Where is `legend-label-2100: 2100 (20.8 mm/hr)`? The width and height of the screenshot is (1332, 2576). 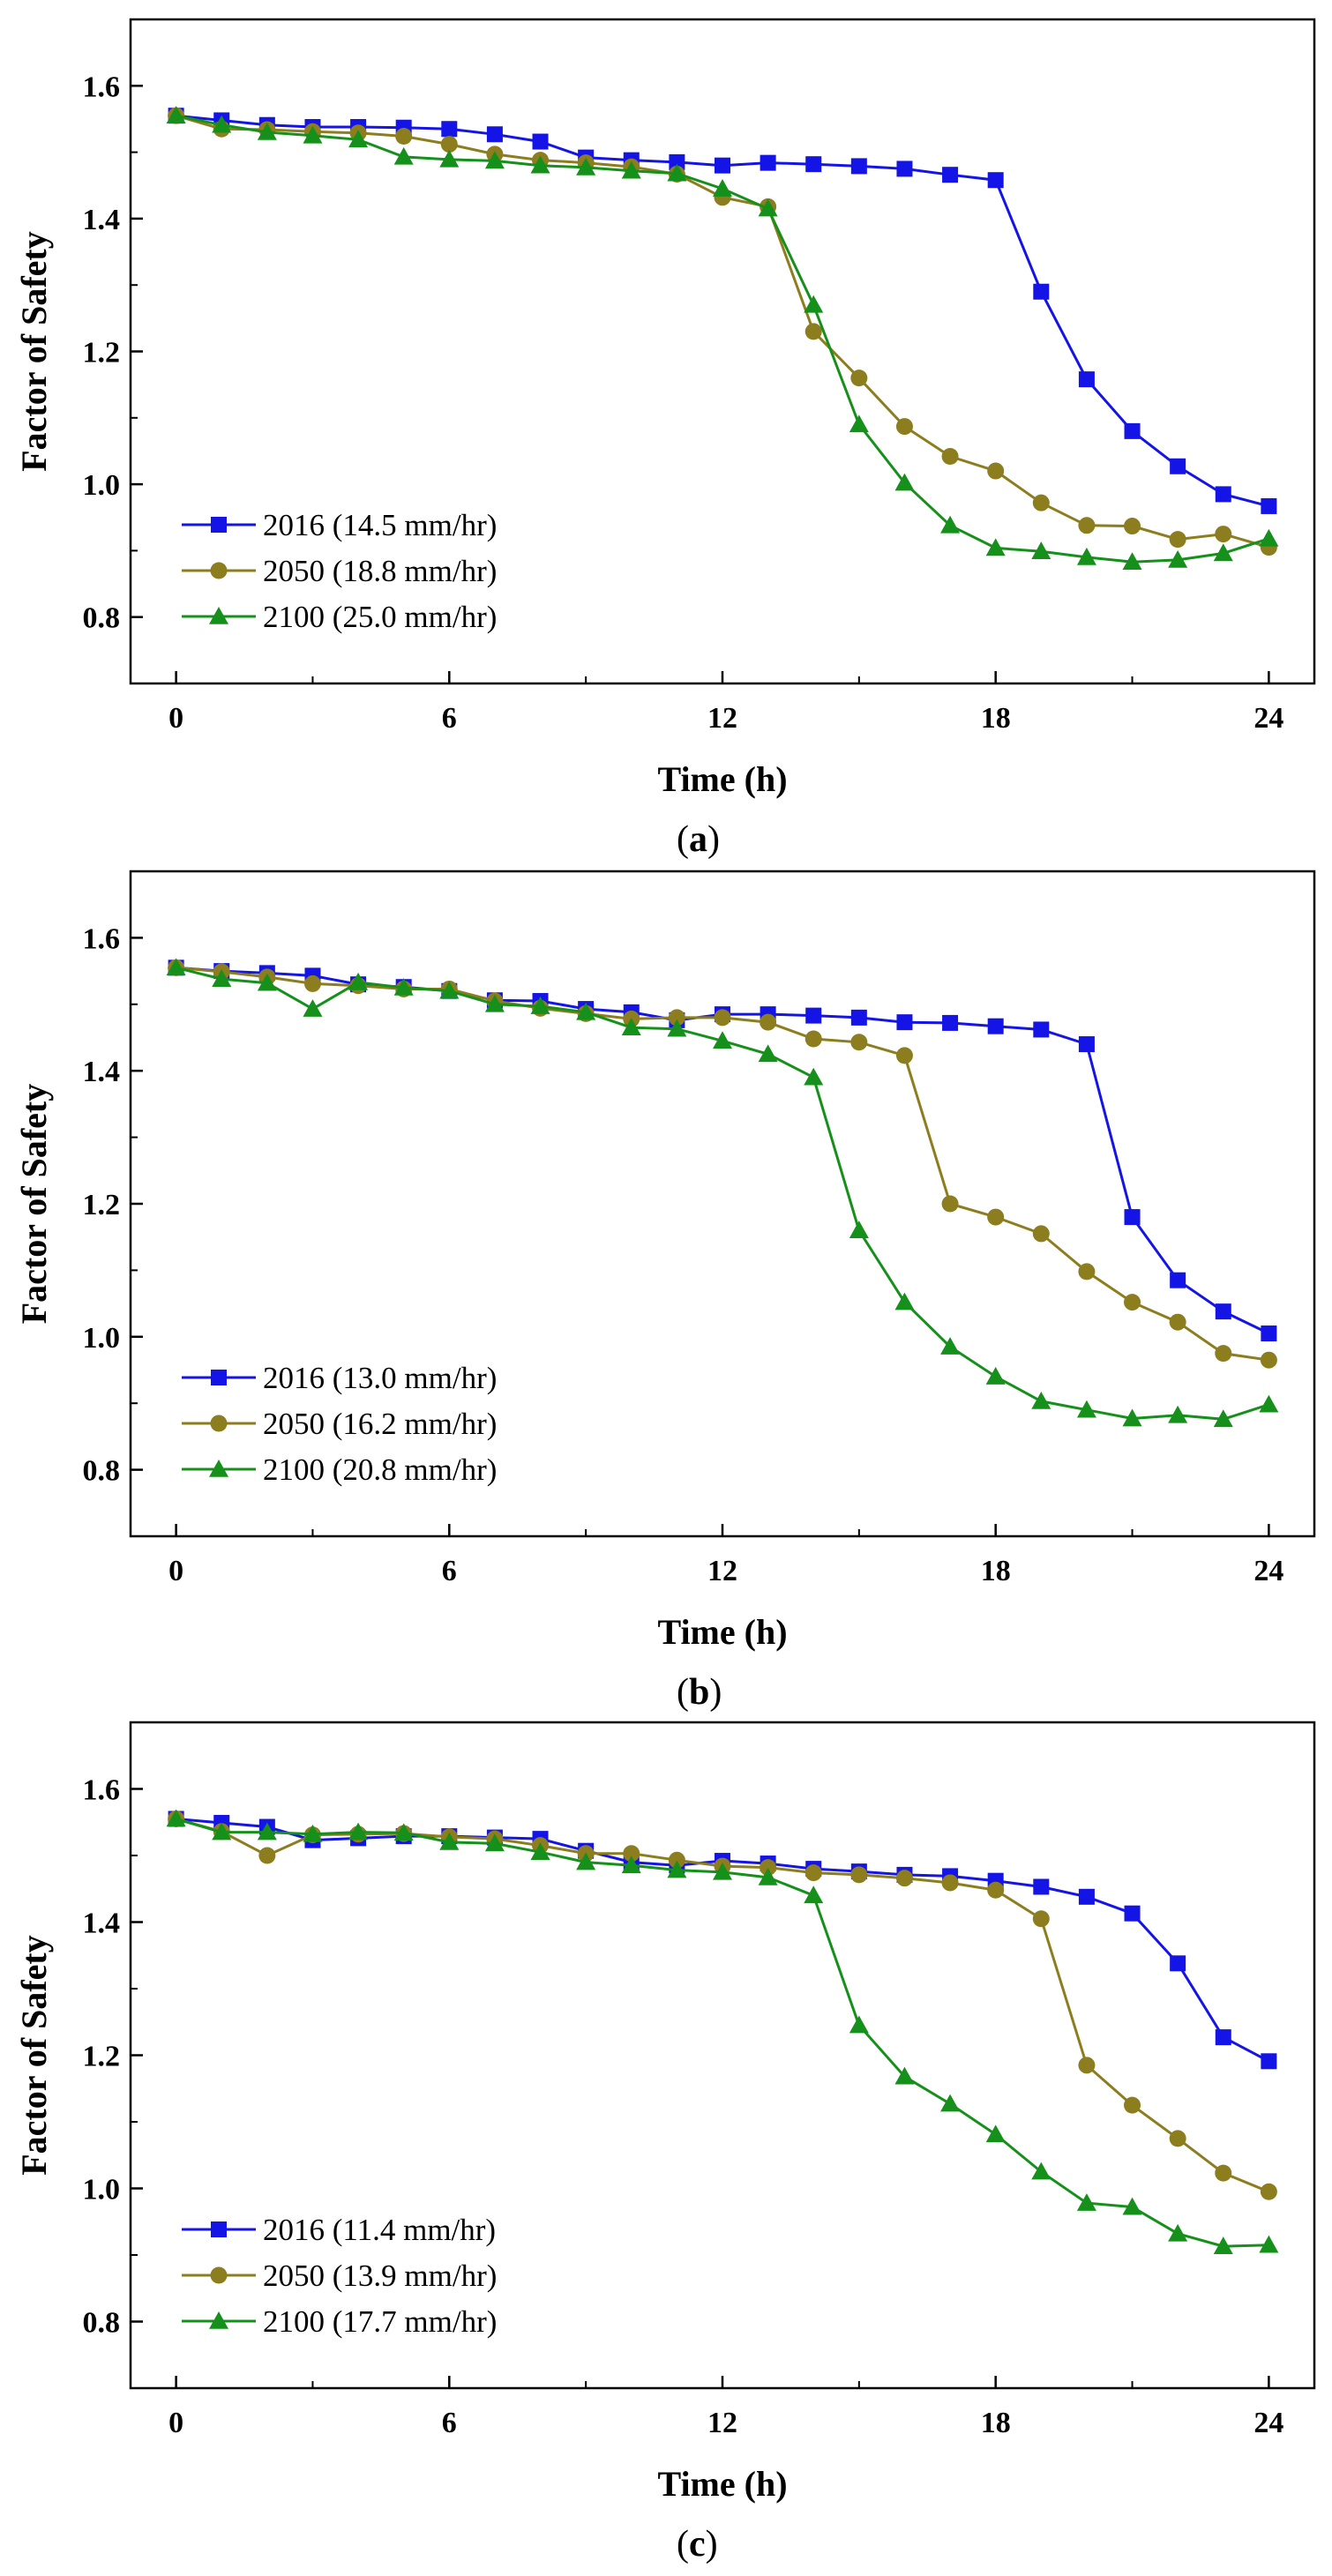 legend-label-2100: 2100 (20.8 mm/hr) is located at coordinates (380, 1469).